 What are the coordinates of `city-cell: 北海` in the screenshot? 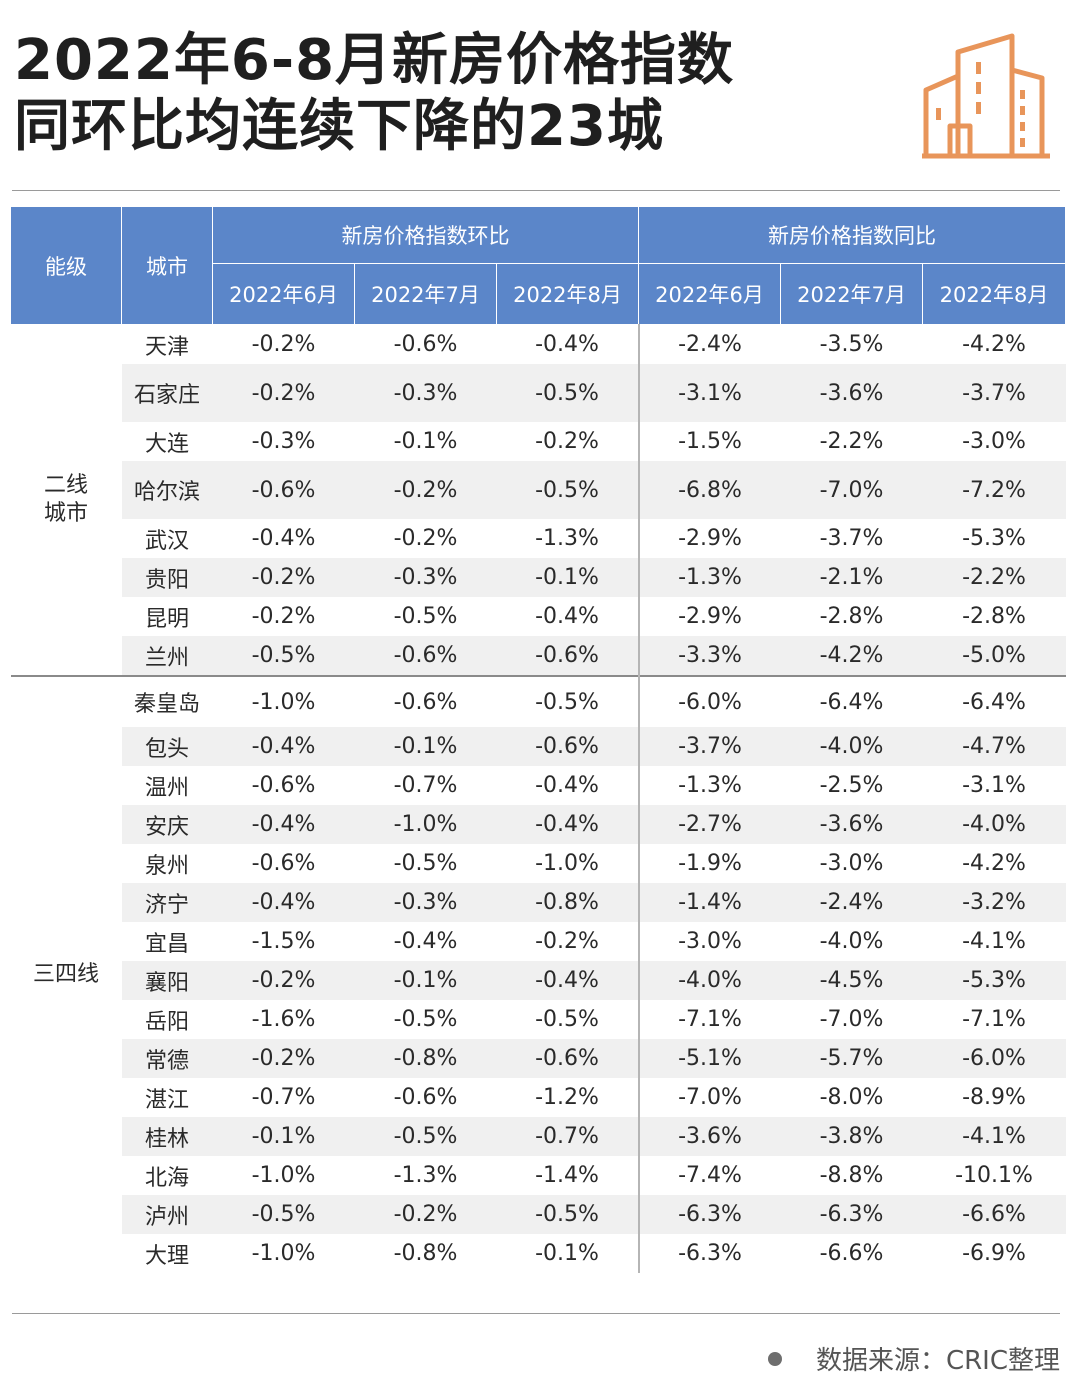 It's located at (166, 1178).